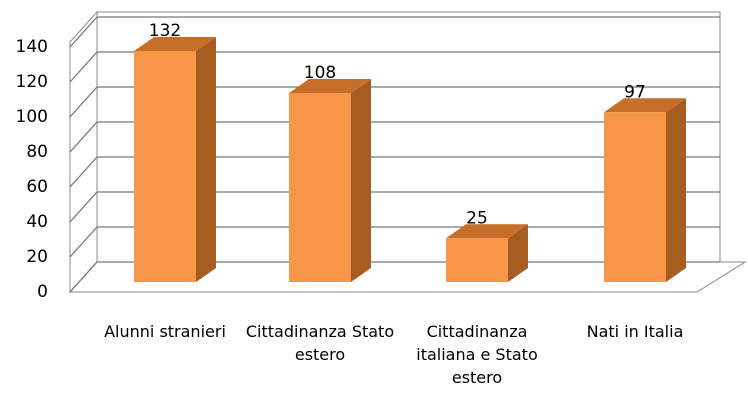 The width and height of the screenshot is (748, 405). I want to click on value-label: 132, so click(165, 31).